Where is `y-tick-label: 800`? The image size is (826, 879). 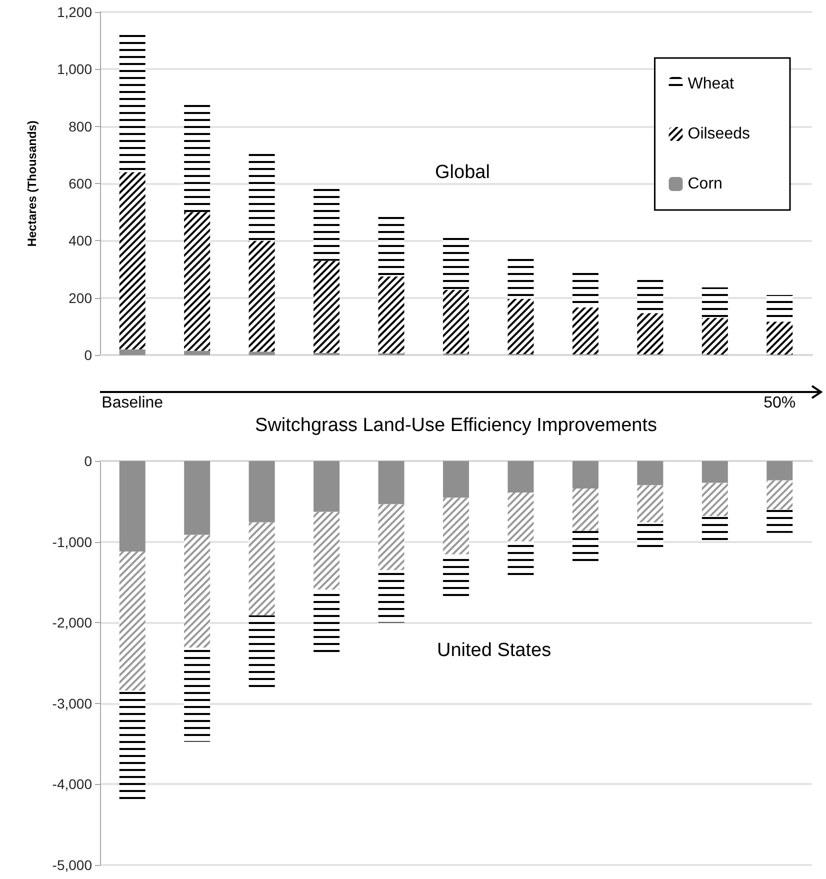 y-tick-label: 800 is located at coordinates (80, 126).